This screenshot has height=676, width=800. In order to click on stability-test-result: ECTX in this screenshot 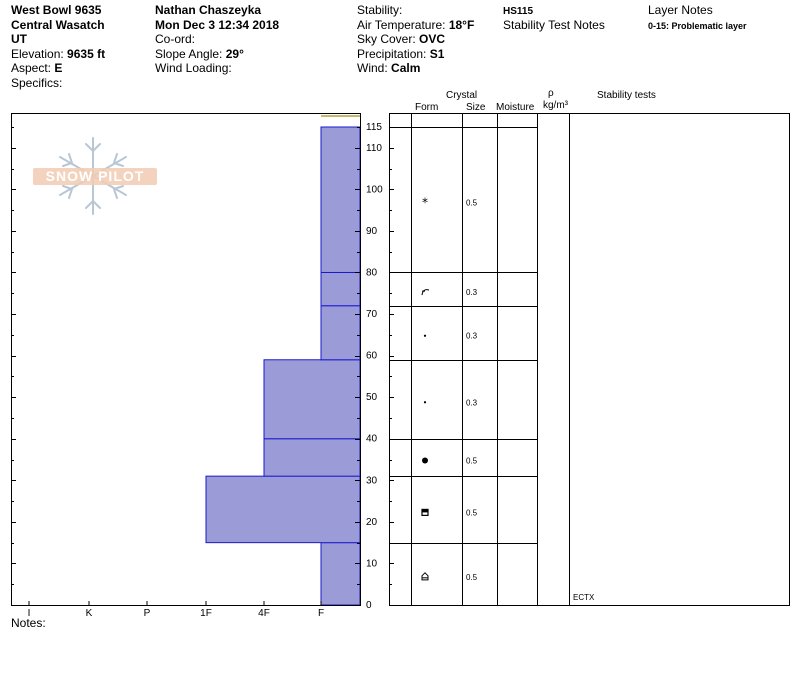, I will do `click(584, 597)`.